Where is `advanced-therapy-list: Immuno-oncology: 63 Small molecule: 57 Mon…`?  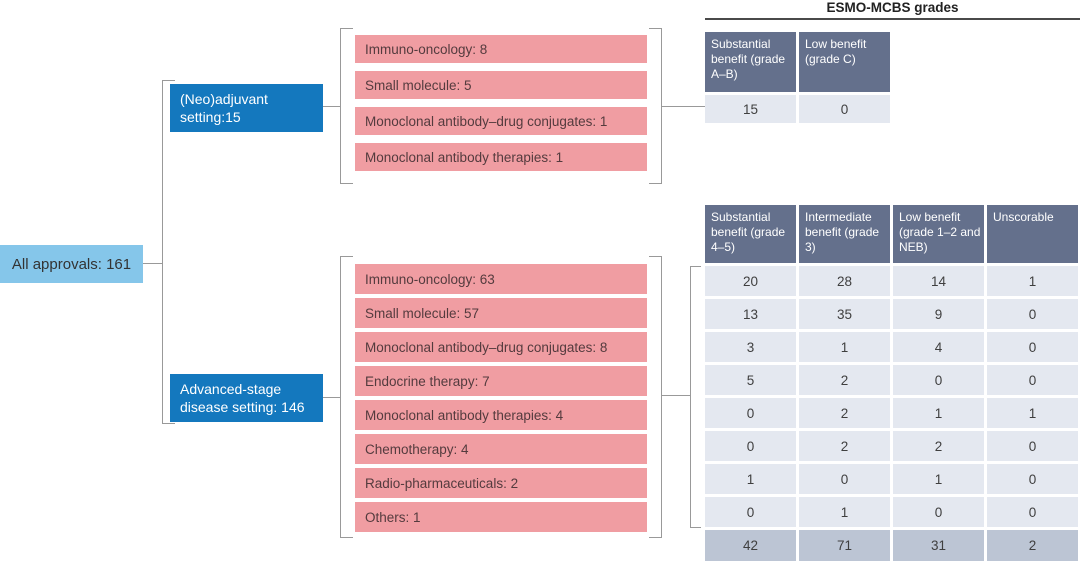
advanced-therapy-list: Immuno-oncology: 63 Small molecule: 57 Mon… is located at coordinates (501, 398).